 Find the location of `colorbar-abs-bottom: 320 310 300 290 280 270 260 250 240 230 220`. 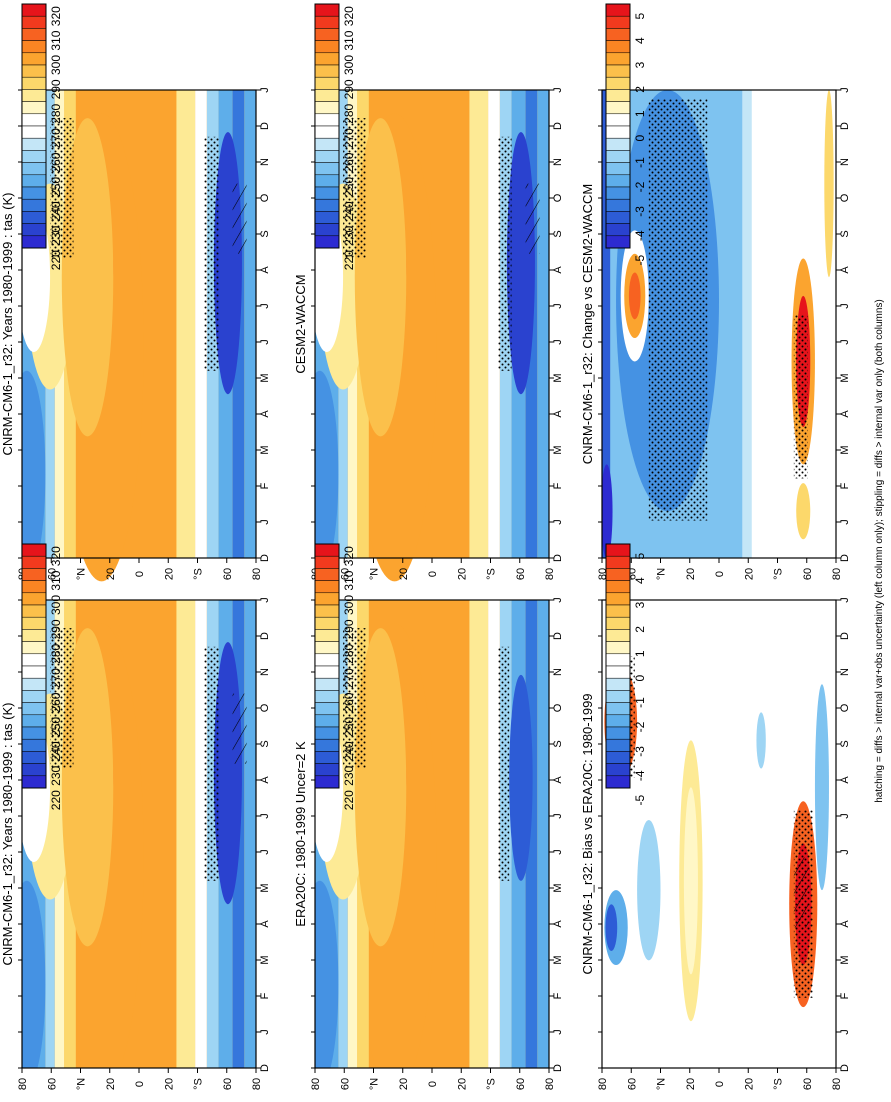

colorbar-abs-bottom: 320 310 300 290 280 270 260 250 240 230 220 is located at coordinates (42, 676).